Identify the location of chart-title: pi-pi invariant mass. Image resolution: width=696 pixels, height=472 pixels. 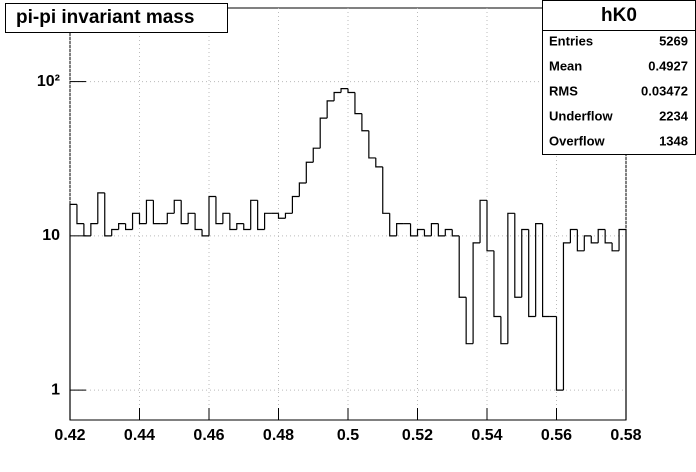
(105, 17).